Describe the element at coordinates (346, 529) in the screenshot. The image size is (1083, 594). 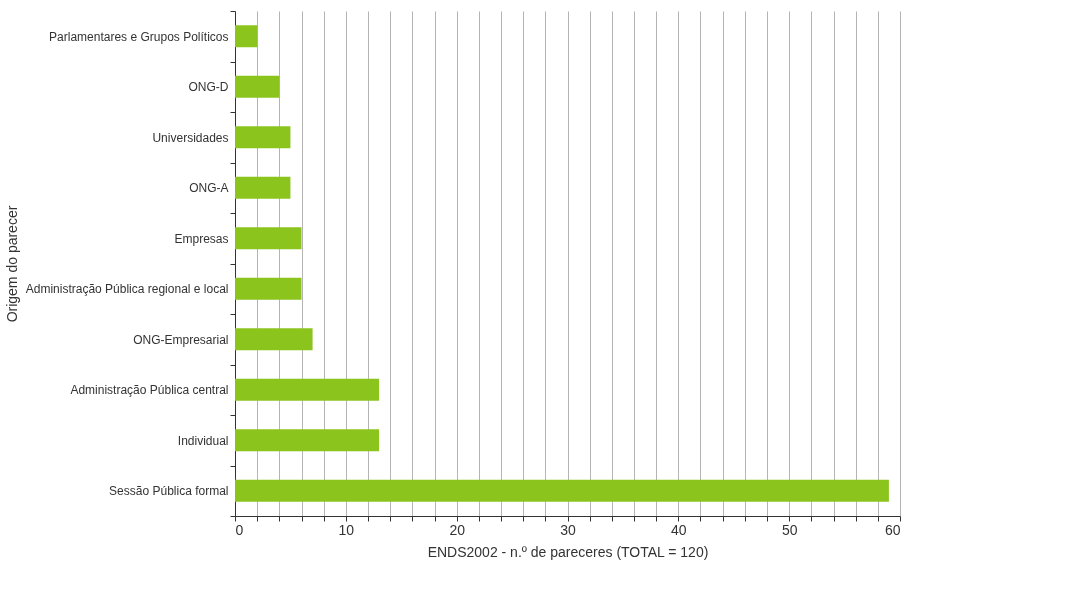
I see `x-tick-label: 10` at that location.